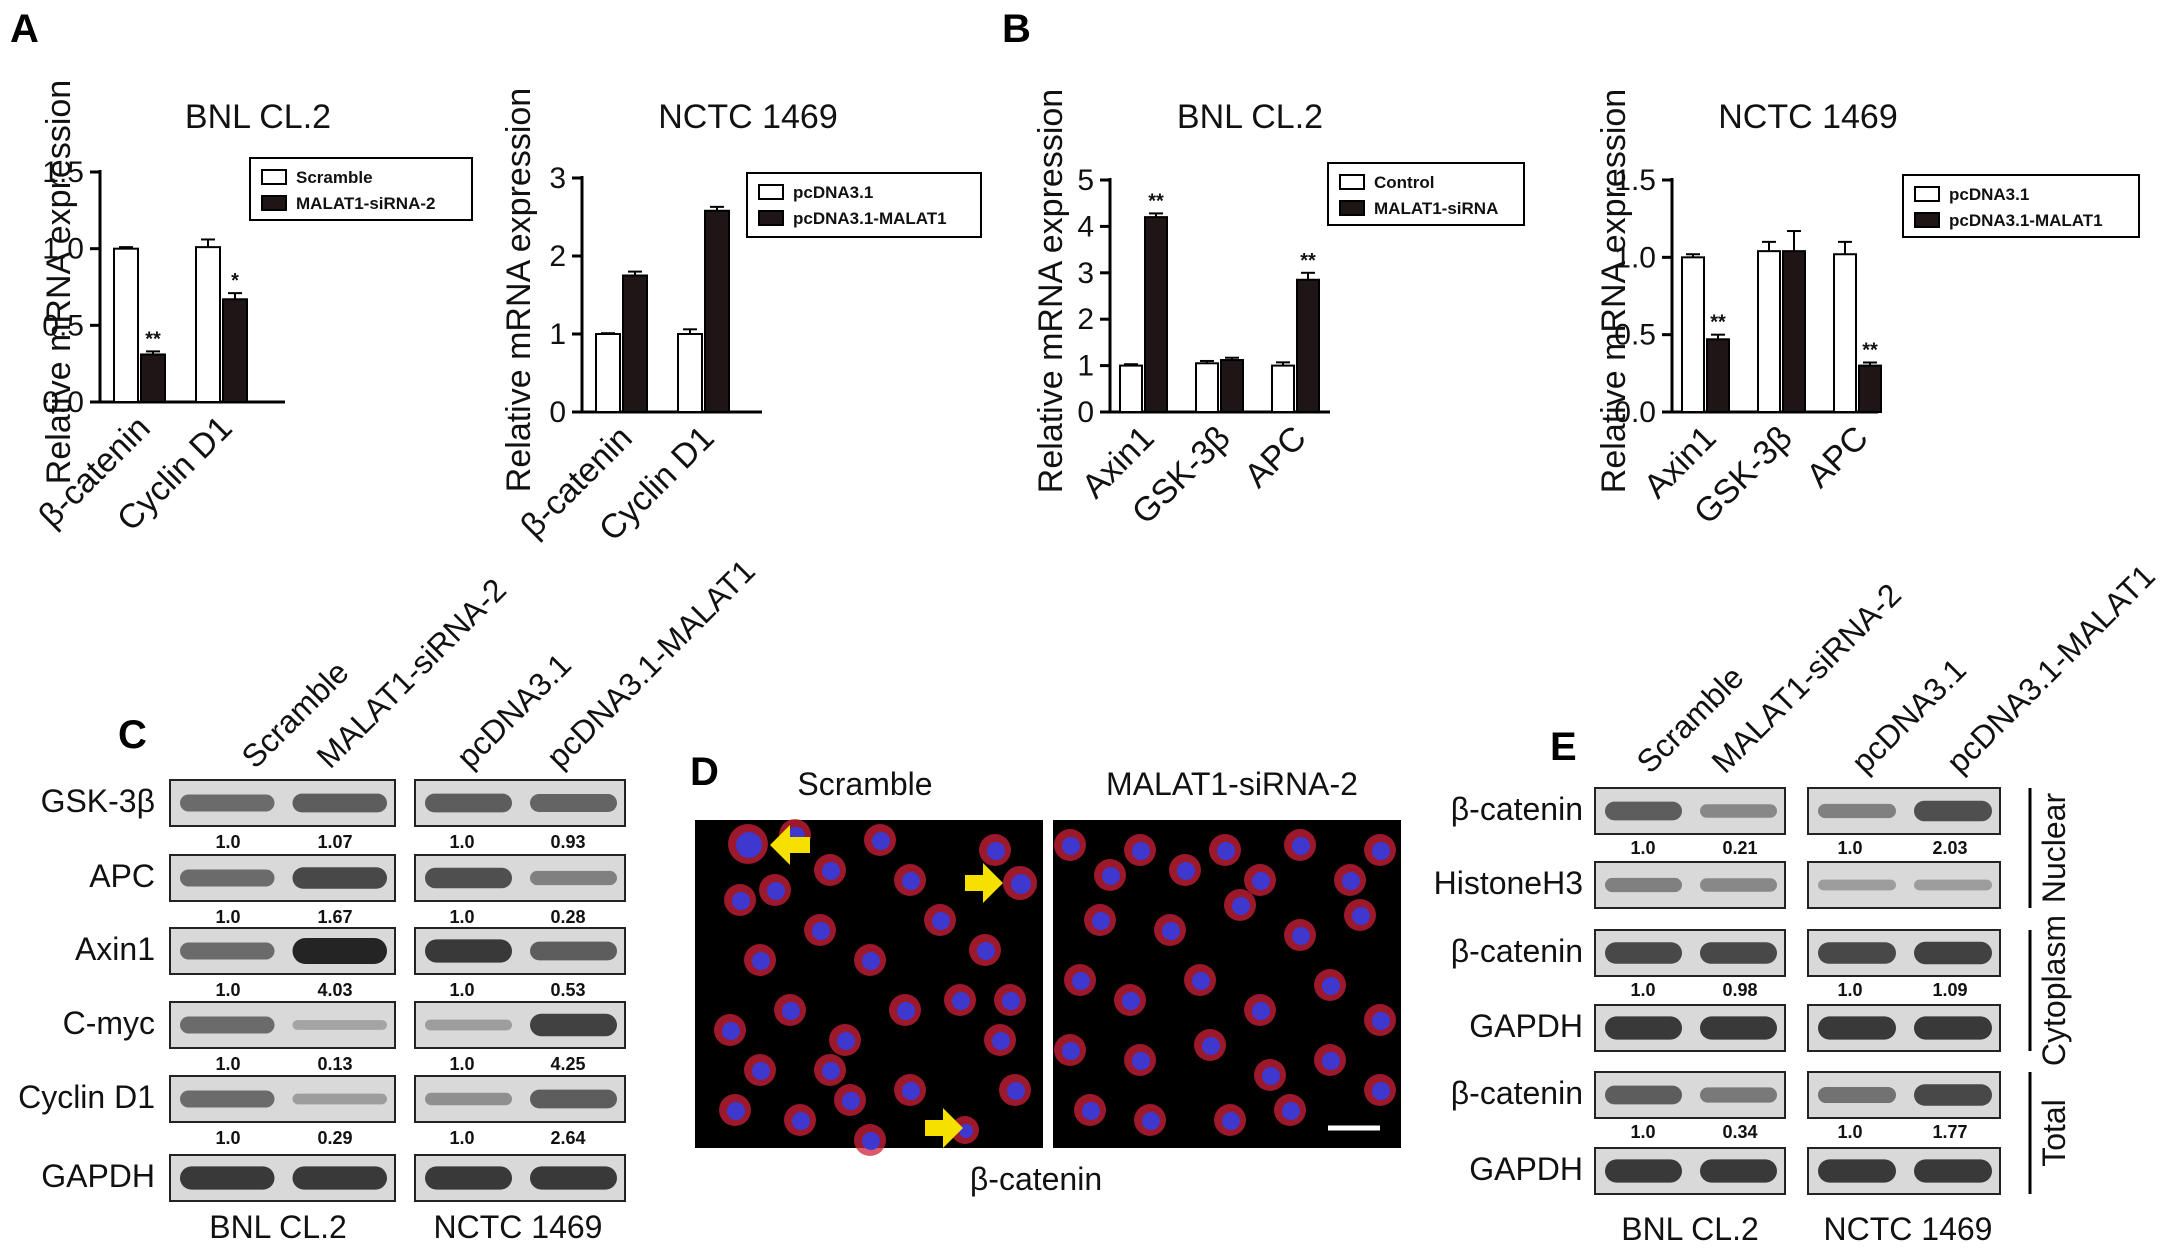  Describe the element at coordinates (557, 334) in the screenshot. I see `y-tick-label: 1` at that location.